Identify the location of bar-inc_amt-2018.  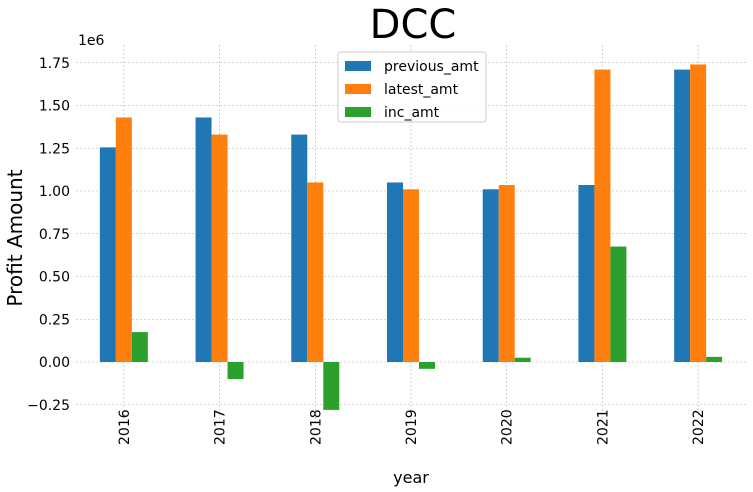
(331, 386).